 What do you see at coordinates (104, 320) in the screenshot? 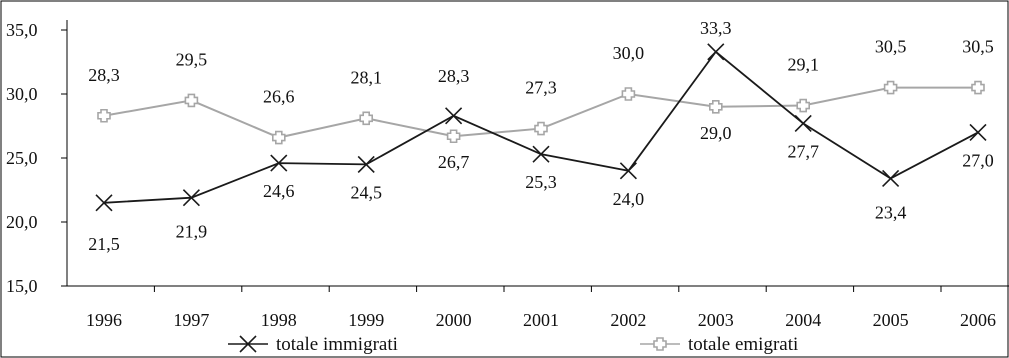
I see `x-tick-label: 1996` at bounding box center [104, 320].